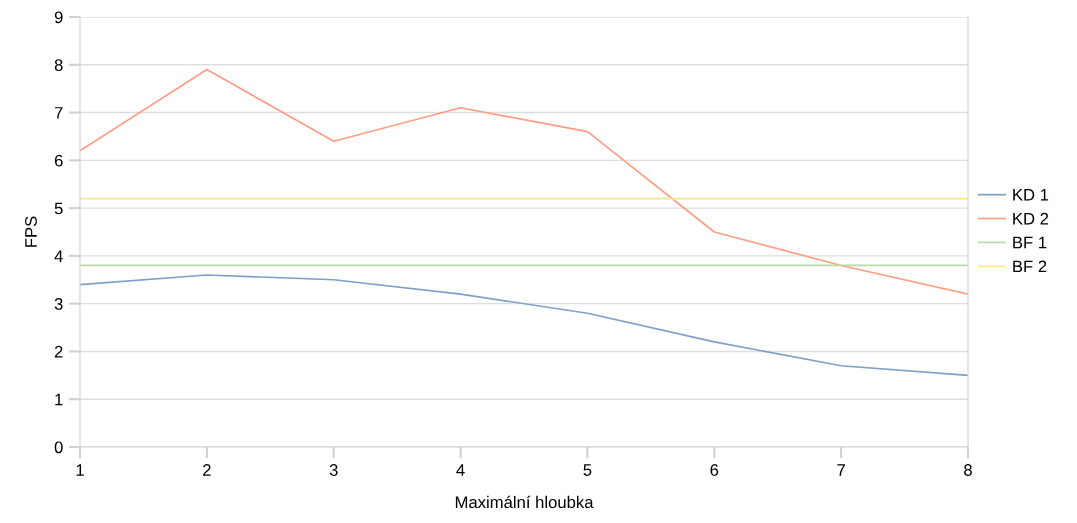 This screenshot has height=523, width=1077. What do you see at coordinates (1031, 218) in the screenshot?
I see `legend-label: KD 2` at bounding box center [1031, 218].